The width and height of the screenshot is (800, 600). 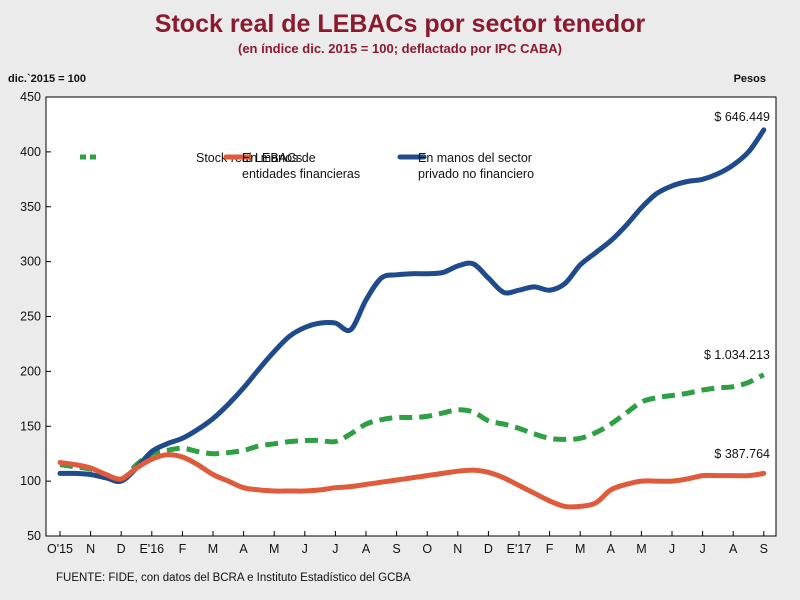 I want to click on x-tick-label: E'16, so click(x=151, y=549).